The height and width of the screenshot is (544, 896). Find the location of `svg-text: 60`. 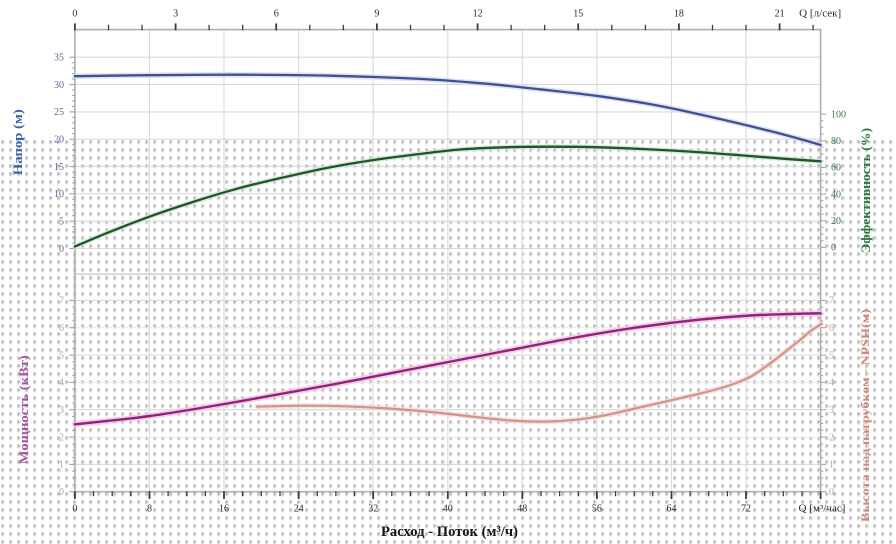

svg-text: 60 is located at coordinates (836, 168).